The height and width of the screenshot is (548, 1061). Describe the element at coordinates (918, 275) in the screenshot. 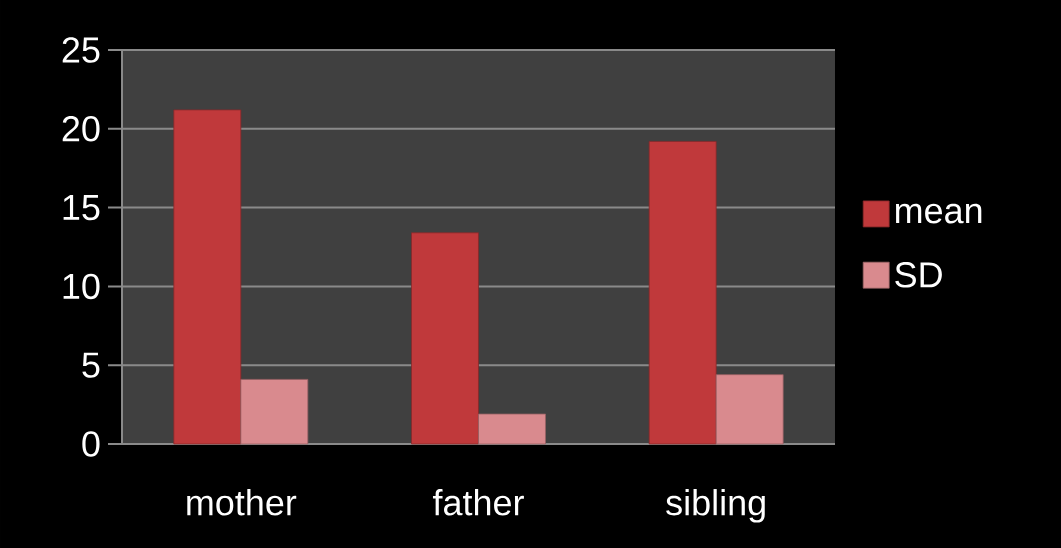

I see `legend-label: SD` at that location.